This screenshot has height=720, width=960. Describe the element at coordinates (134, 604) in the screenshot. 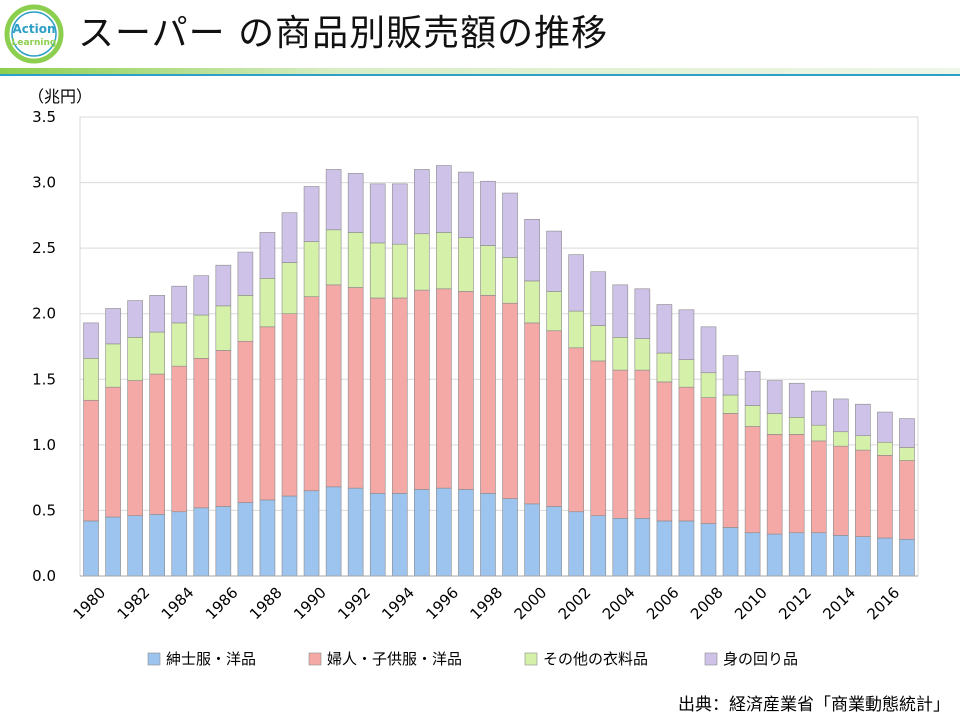

I see `x-tick-label: 1982` at that location.